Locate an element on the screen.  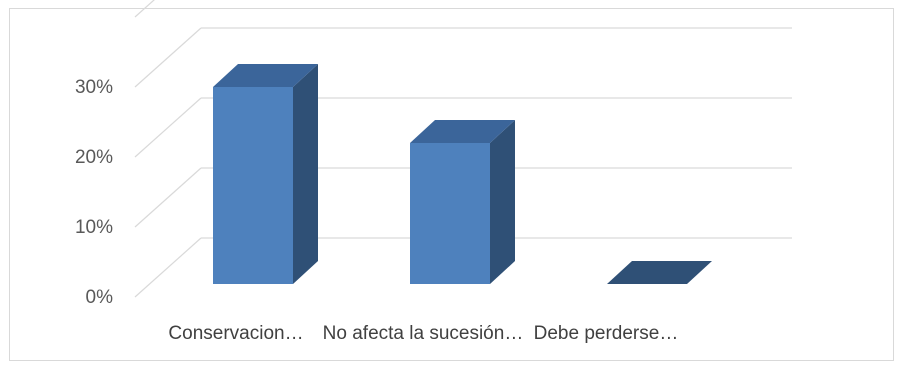
y-tick-label: 10% is located at coordinates (94, 227).